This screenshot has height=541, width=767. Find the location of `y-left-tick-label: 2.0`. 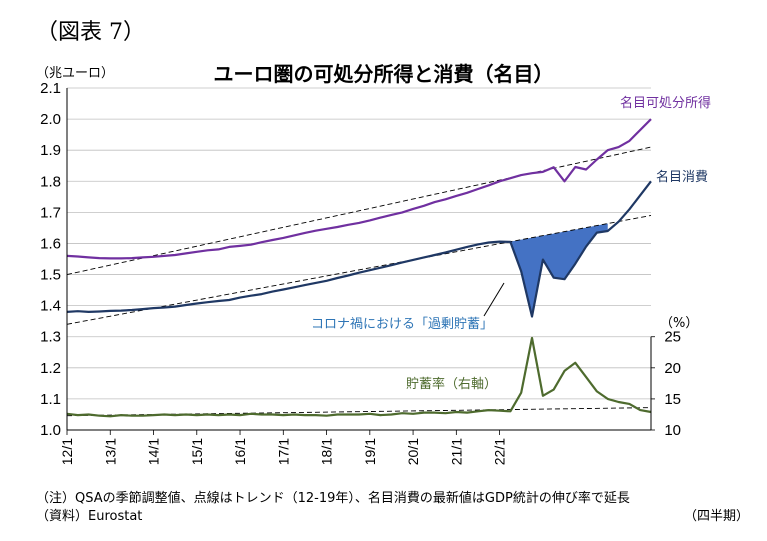

y-left-tick-label: 2.0 is located at coordinates (50, 119).